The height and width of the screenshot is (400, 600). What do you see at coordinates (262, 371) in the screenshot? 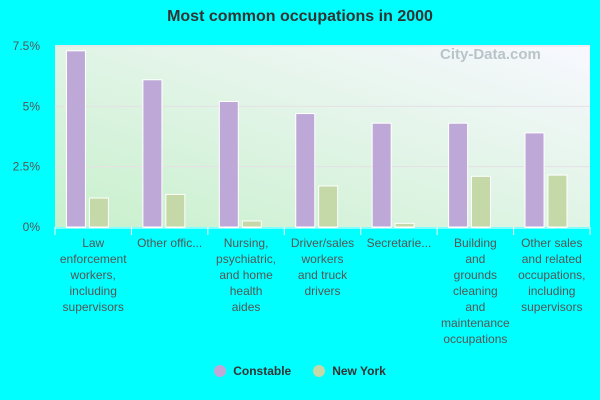
I see `legend-label: Constable` at bounding box center [262, 371].